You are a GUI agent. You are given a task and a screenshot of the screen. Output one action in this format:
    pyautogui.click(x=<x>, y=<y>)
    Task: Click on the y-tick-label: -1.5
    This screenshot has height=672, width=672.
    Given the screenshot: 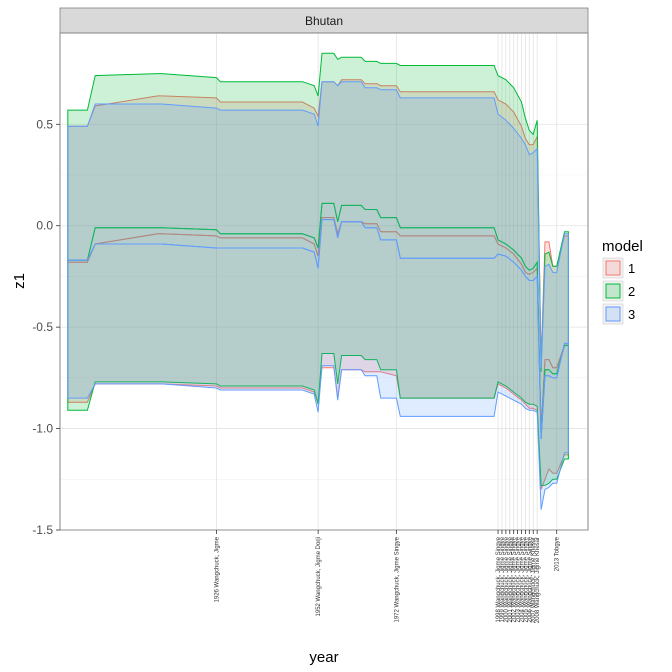 What is the action you would take?
    pyautogui.click(x=42, y=530)
    